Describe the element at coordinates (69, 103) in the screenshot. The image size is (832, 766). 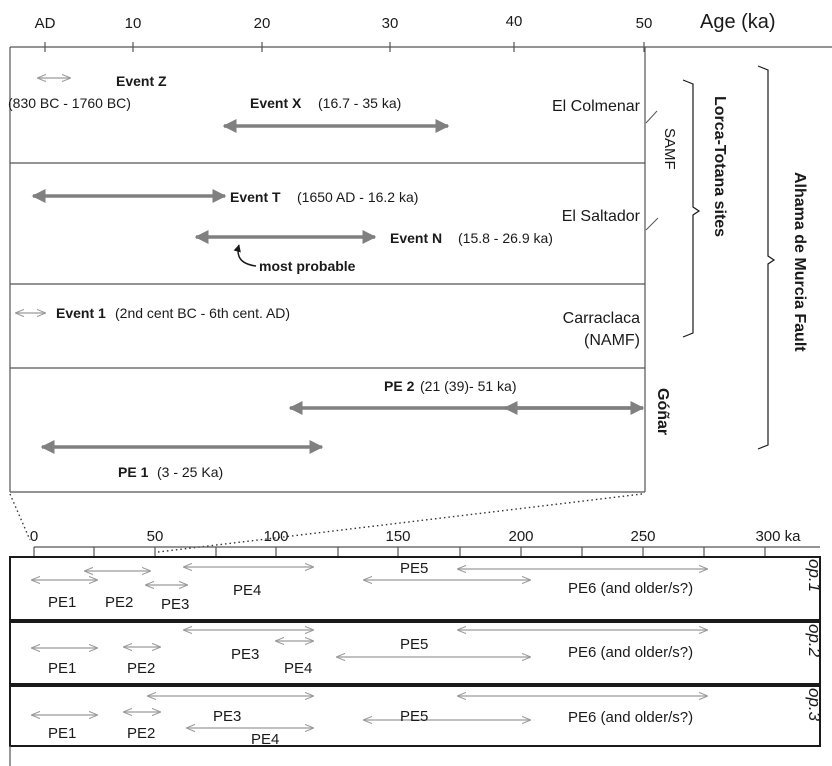
I see `event-z-range: (830 BC - 1760 BC)` at that location.